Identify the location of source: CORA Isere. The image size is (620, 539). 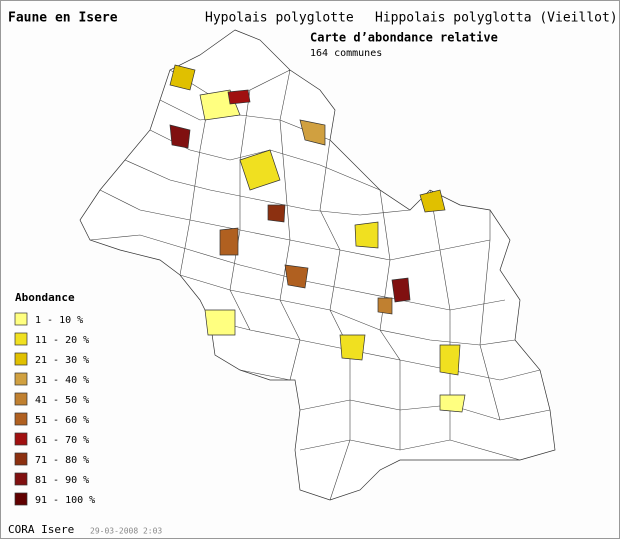
(41, 529).